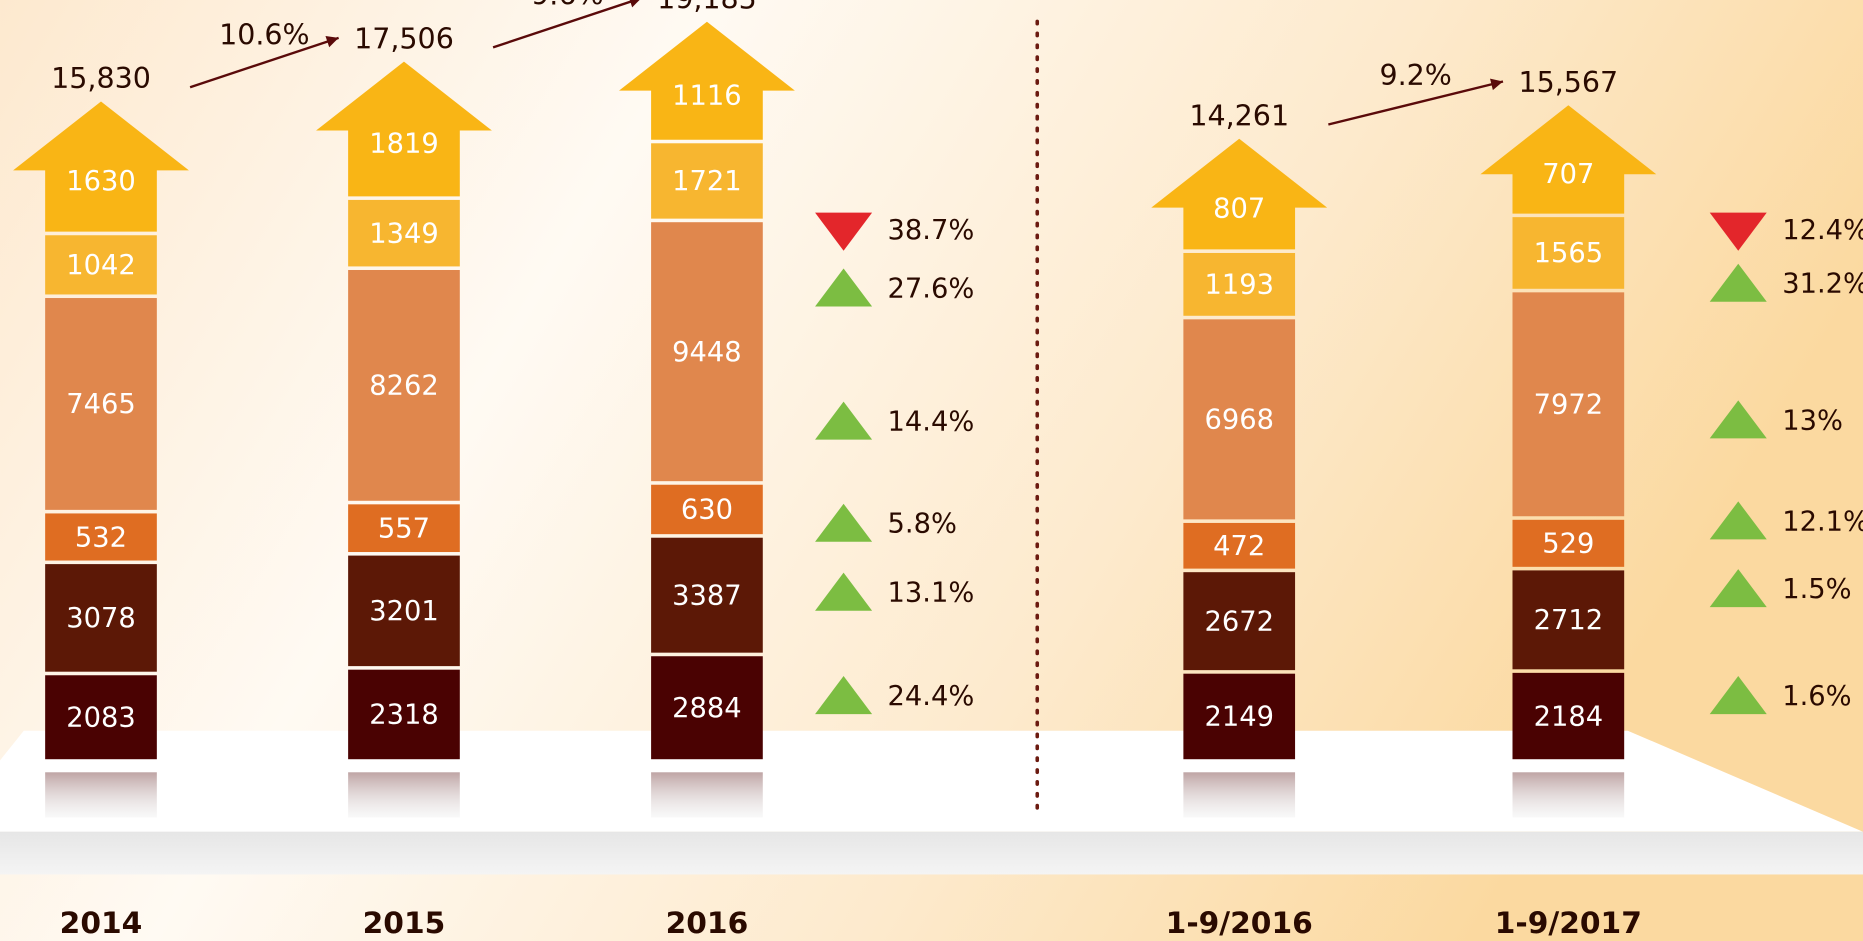 This screenshot has height=941, width=1863. I want to click on segment-label: 2318, so click(404, 715).